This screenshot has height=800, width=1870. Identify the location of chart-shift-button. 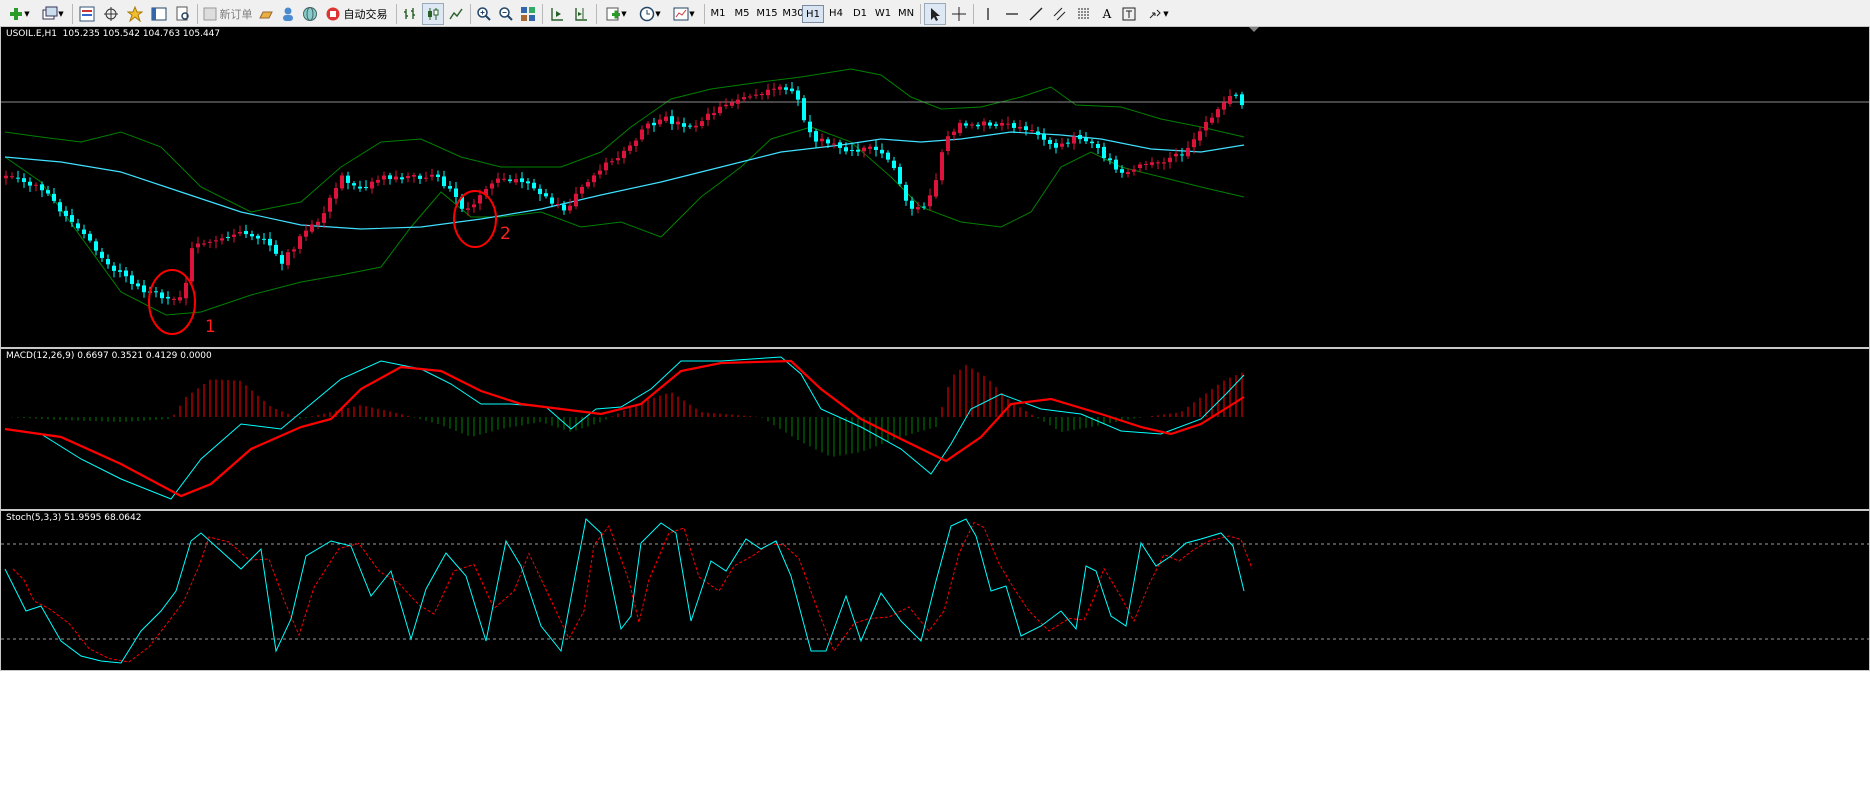
(581, 14).